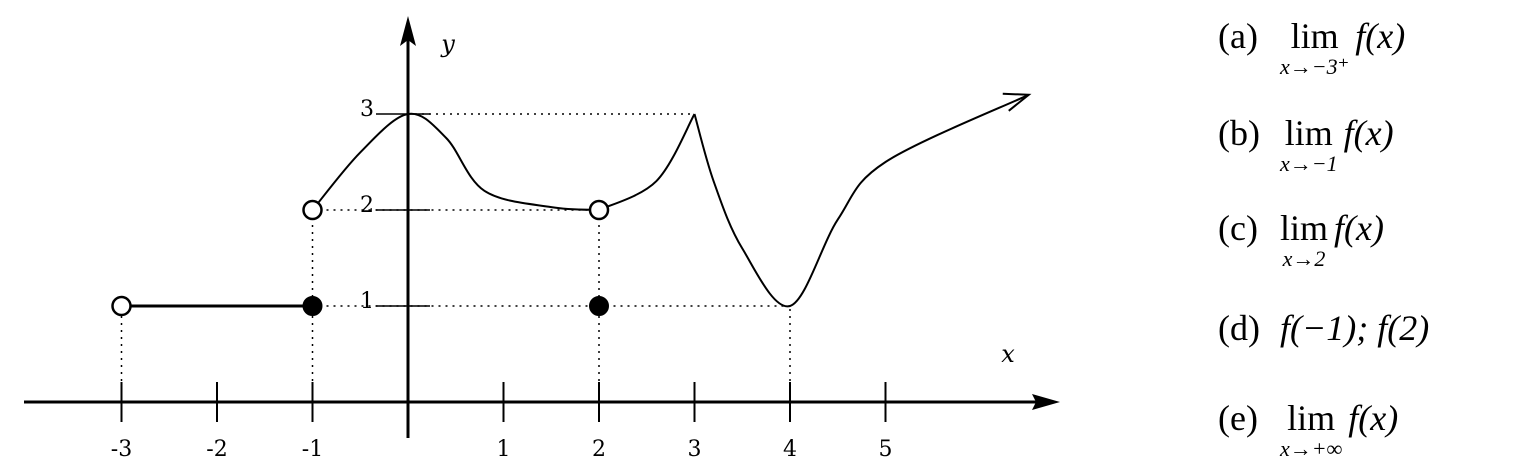  Describe the element at coordinates (1239, 133) in the screenshot. I see `question-tag: (b)` at that location.